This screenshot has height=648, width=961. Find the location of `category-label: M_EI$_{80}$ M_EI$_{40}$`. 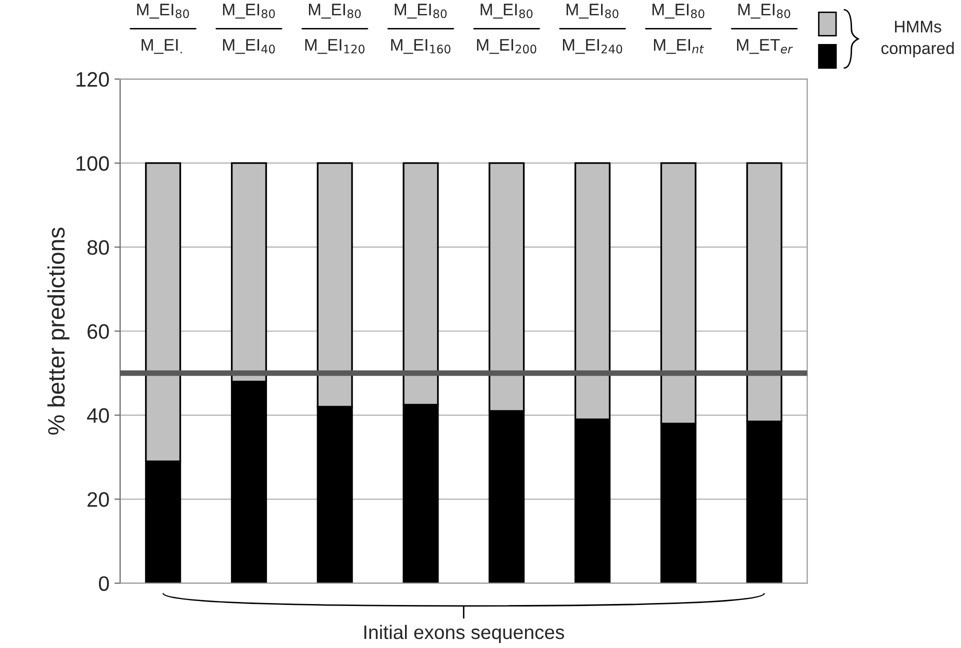

category-label: M_EI$_{80}$ M_EI$_{40}$ is located at coordinates (249, 29).